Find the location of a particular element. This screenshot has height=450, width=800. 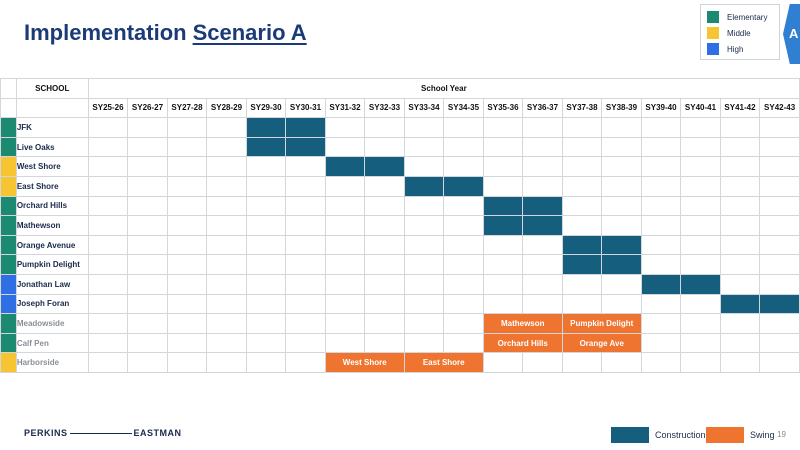

page-title: Implementation Scenario A is located at coordinates (165, 33).